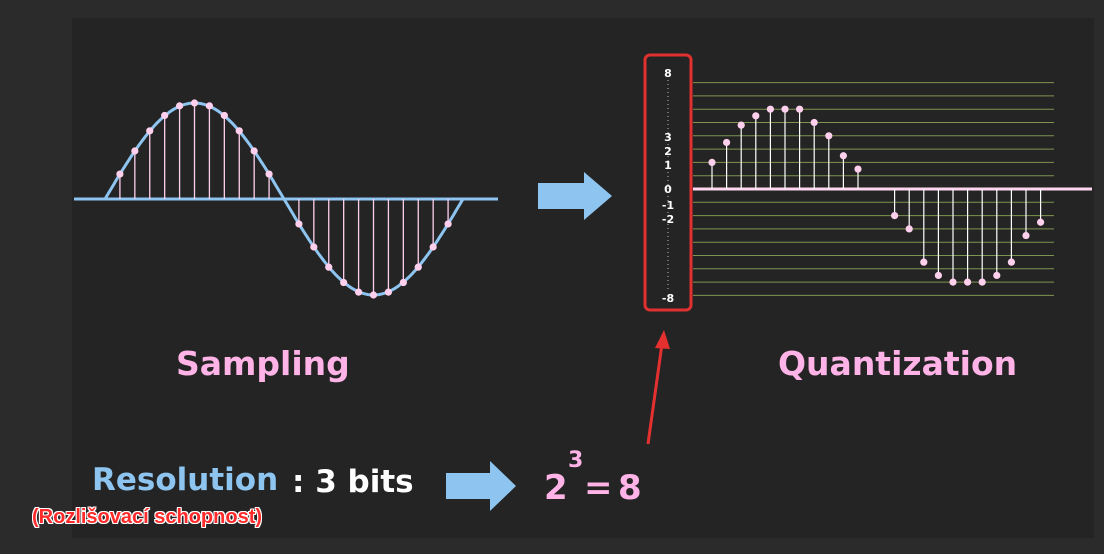  Describe the element at coordinates (662, 339) in the screenshot. I see `annotation-arrow-head` at that location.